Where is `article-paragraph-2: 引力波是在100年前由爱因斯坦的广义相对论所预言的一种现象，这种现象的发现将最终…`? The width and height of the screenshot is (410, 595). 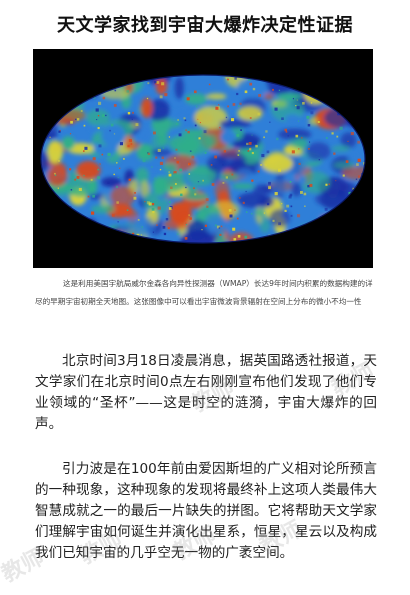
article-paragraph-2: 引力波是在100年前由爱因斯坦的广义相对论所预言的一种现象，这种现象的发现将最终… is located at coordinates (206, 511).